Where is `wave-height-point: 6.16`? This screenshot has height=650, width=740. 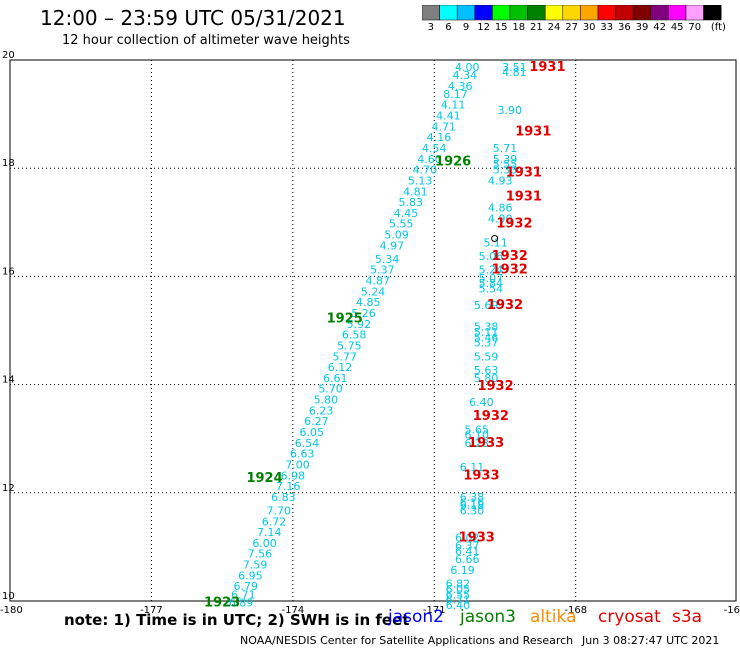 wave-height-point: 6.16 is located at coordinates (472, 502).